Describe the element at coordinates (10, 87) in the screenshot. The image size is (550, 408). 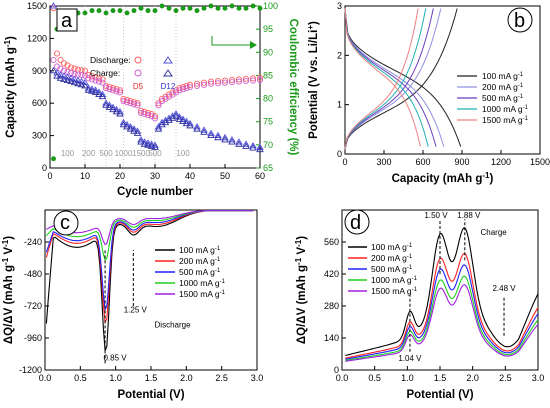
I see `y-axis-label: Capacity (mAh g-1)` at that location.